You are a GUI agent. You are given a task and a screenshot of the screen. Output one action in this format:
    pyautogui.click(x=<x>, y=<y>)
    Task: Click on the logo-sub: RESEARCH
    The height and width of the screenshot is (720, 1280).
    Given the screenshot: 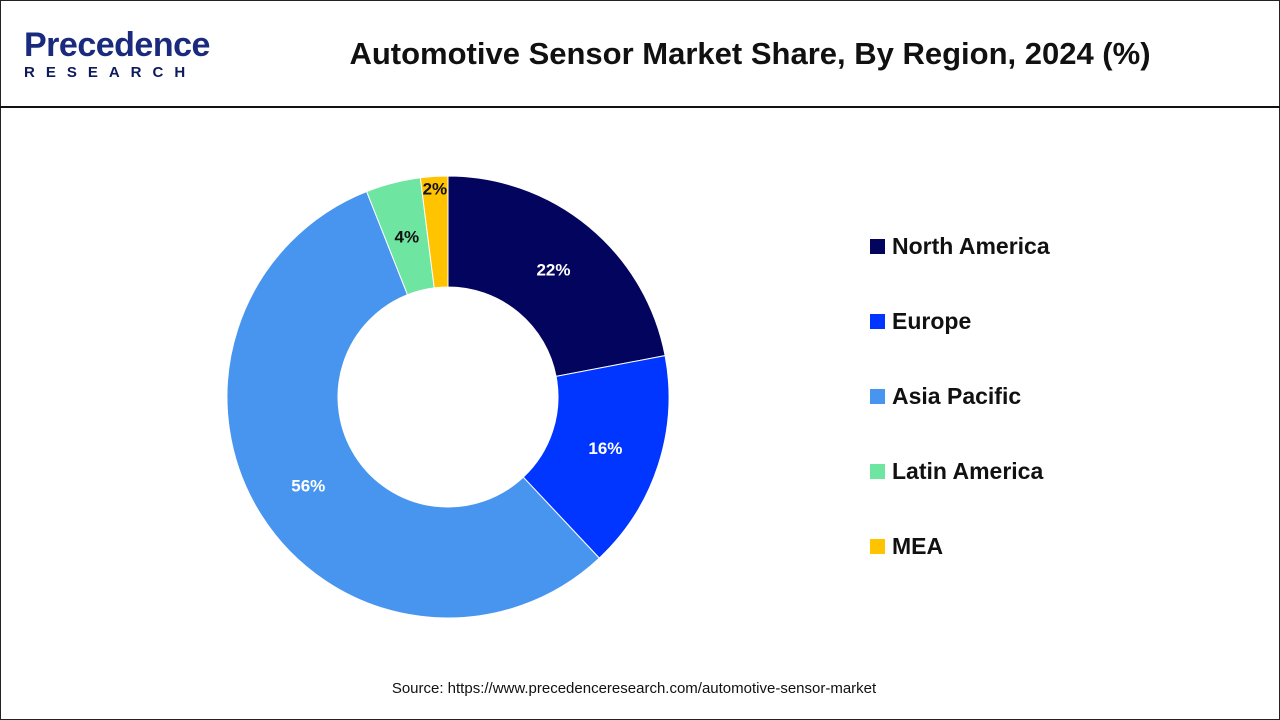 What is the action you would take?
    pyautogui.click(x=110, y=72)
    